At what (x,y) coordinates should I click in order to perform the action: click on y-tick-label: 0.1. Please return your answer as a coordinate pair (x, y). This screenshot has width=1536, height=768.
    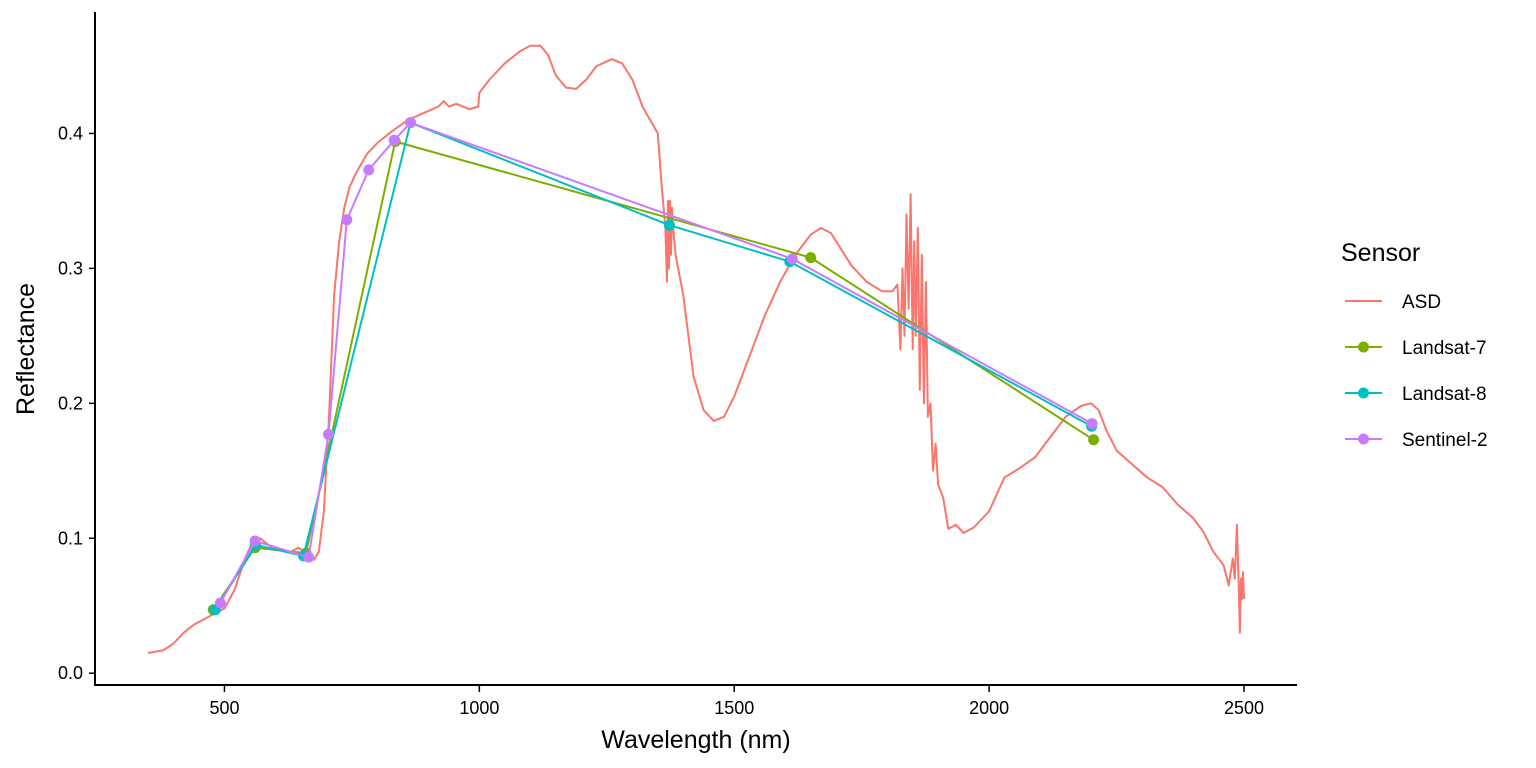
    Looking at the image, I should click on (70, 538).